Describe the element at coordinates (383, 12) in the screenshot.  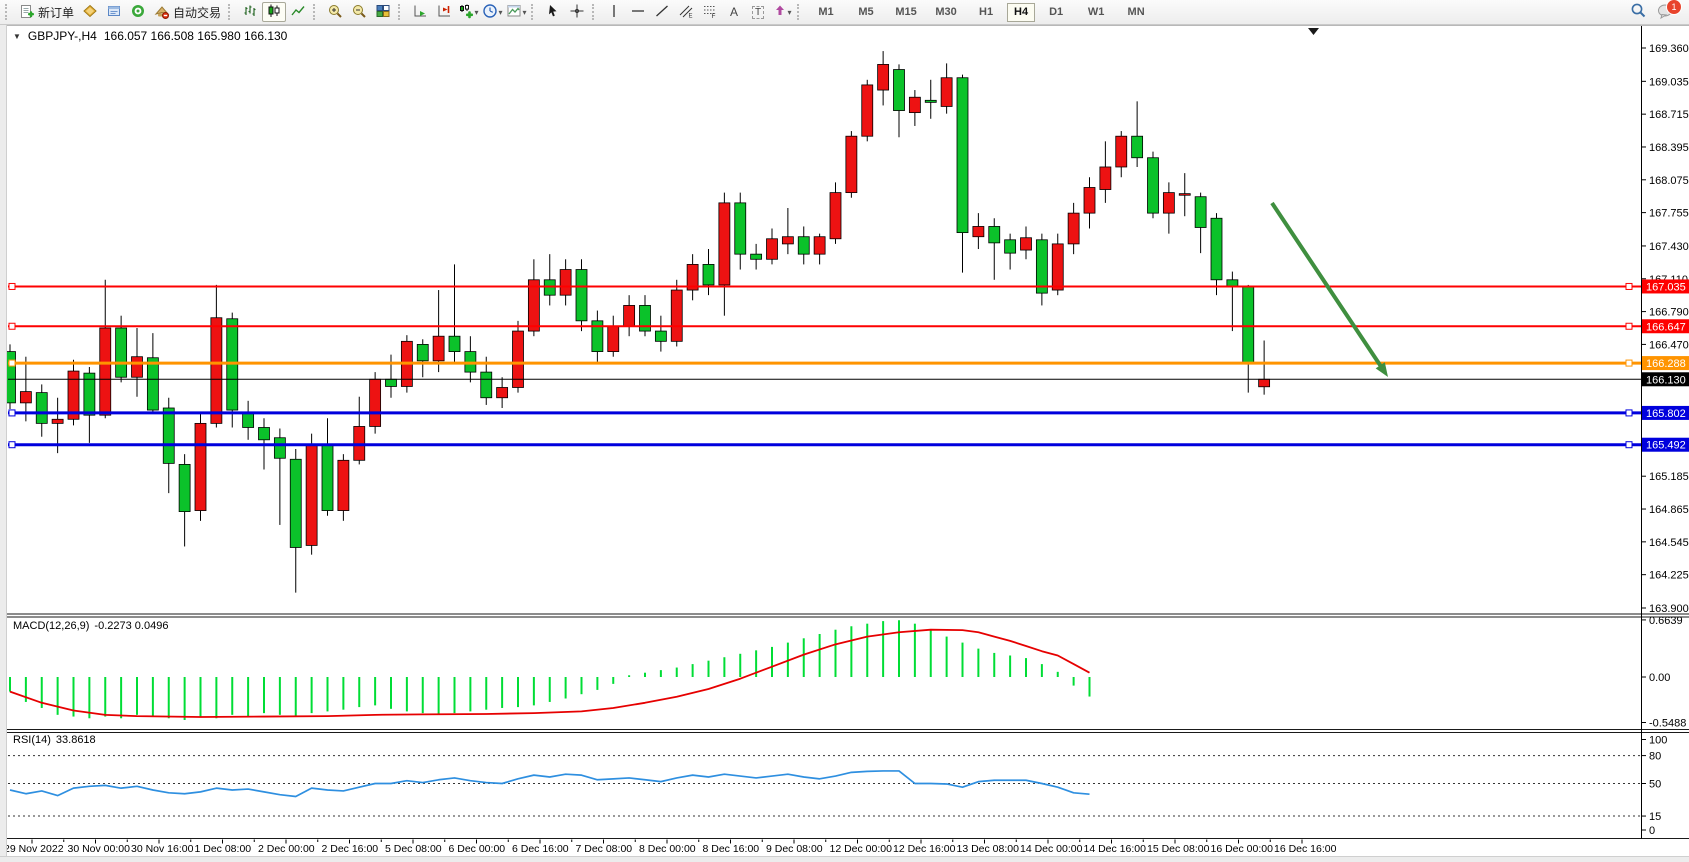
I see `tile-windows-button` at that location.